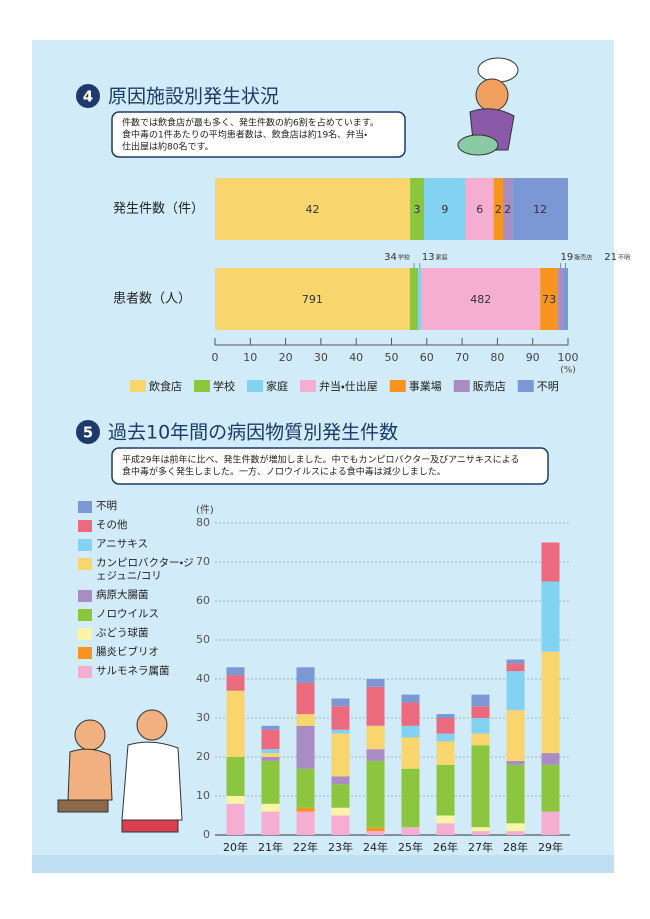  I want to click on legend-item: 腸炎ビブリオ, so click(138, 652).